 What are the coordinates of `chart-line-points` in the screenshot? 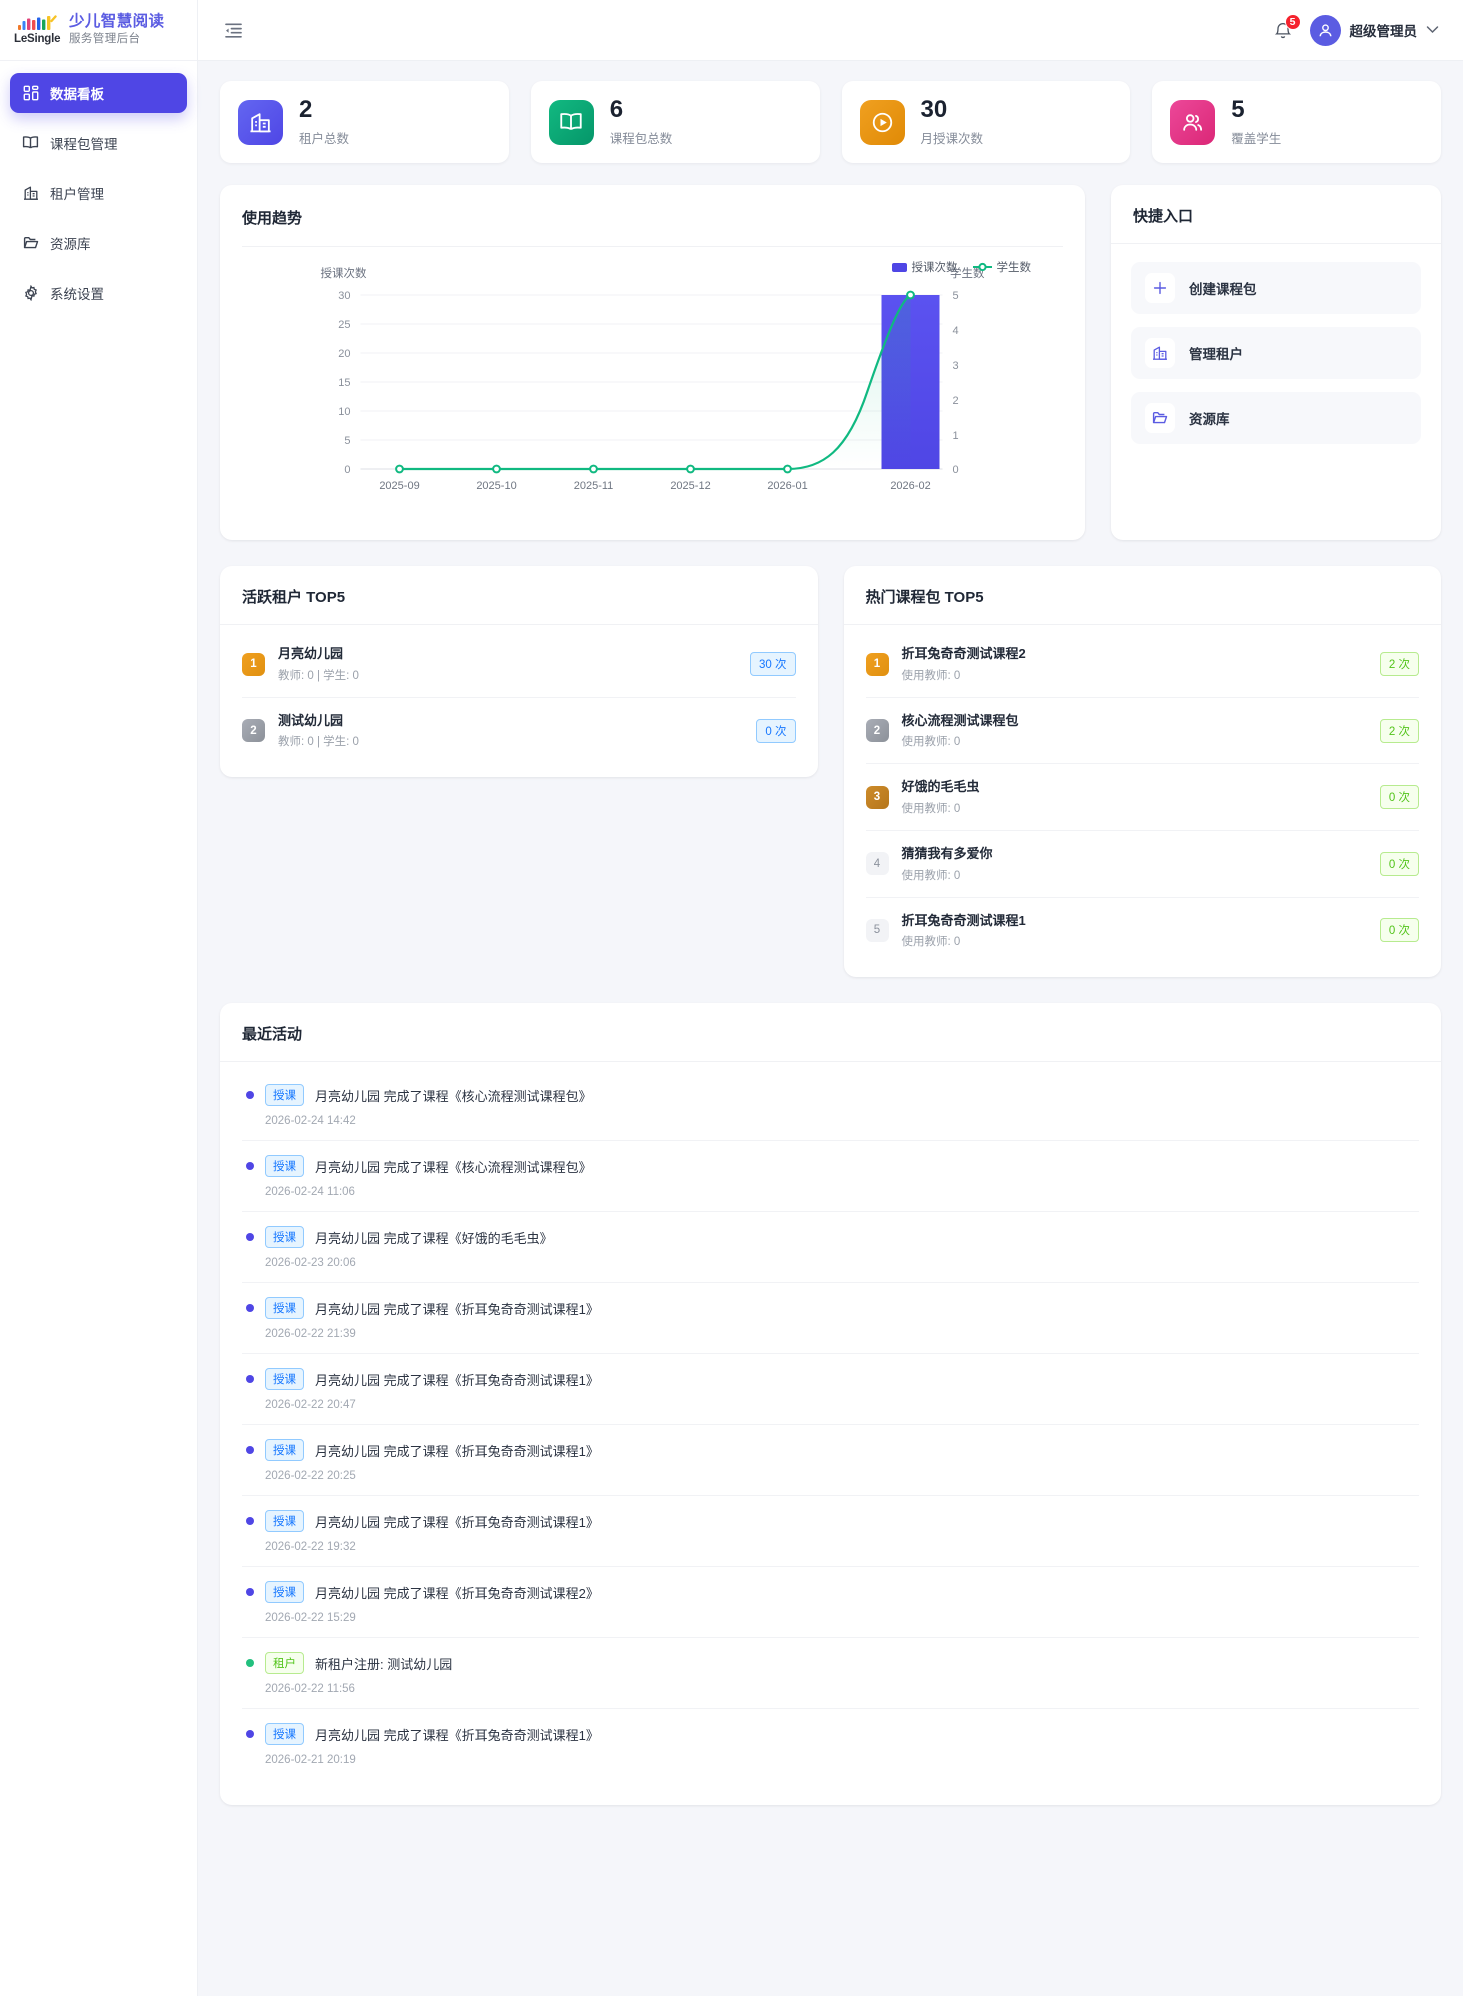 It's located at (655, 382).